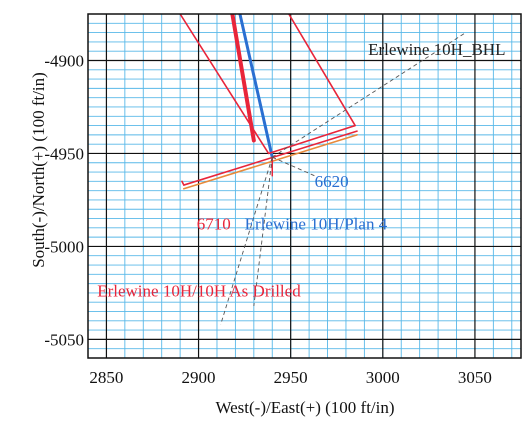 This screenshot has width=531, height=430. I want to click on y-tick-label: -5000, so click(64, 246).